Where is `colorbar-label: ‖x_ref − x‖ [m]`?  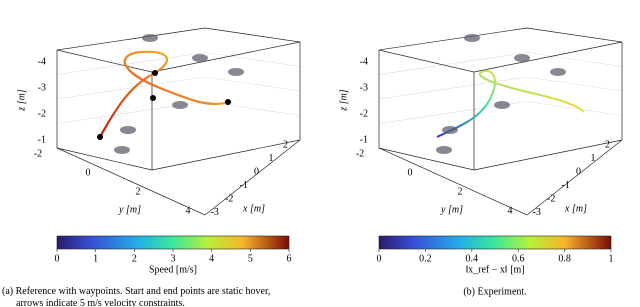
colorbar-label: ‖x_ref − x‖ [m] is located at coordinates (494, 269).